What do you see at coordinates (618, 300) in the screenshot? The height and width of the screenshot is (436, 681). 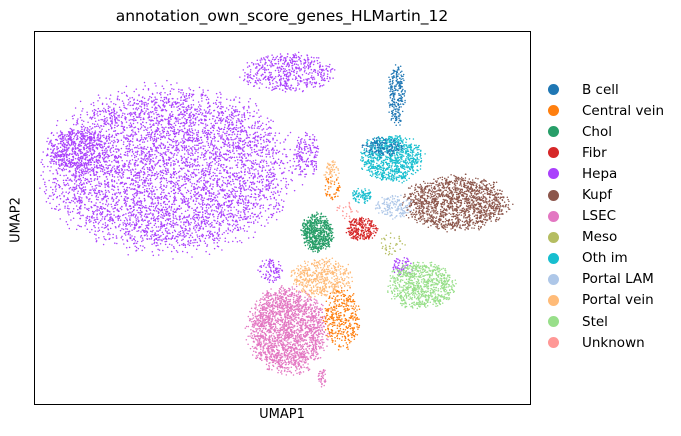 I see `legend-label: Portal vein` at bounding box center [618, 300].